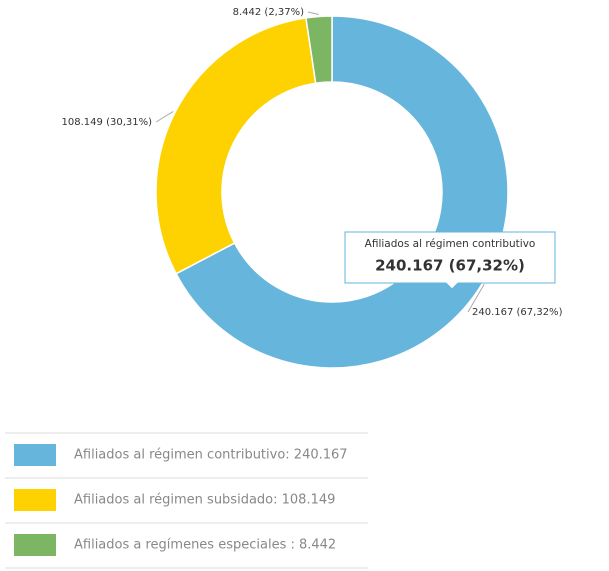 The image size is (609, 571). What do you see at coordinates (450, 244) in the screenshot?
I see `tooltip-title: Afiliados al régimen contributivo` at bounding box center [450, 244].